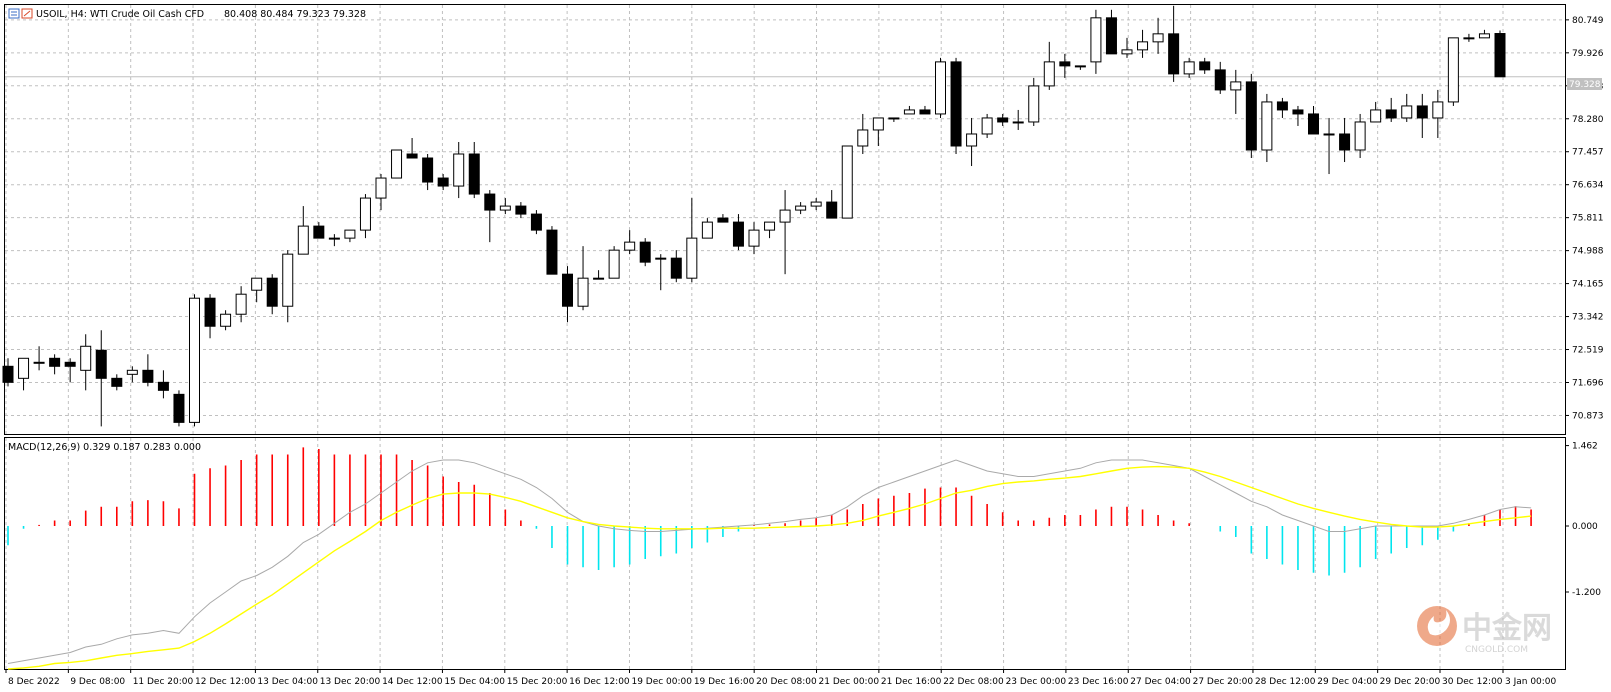  What do you see at coordinates (14, 13) in the screenshot?
I see `chart-type-icon` at bounding box center [14, 13].